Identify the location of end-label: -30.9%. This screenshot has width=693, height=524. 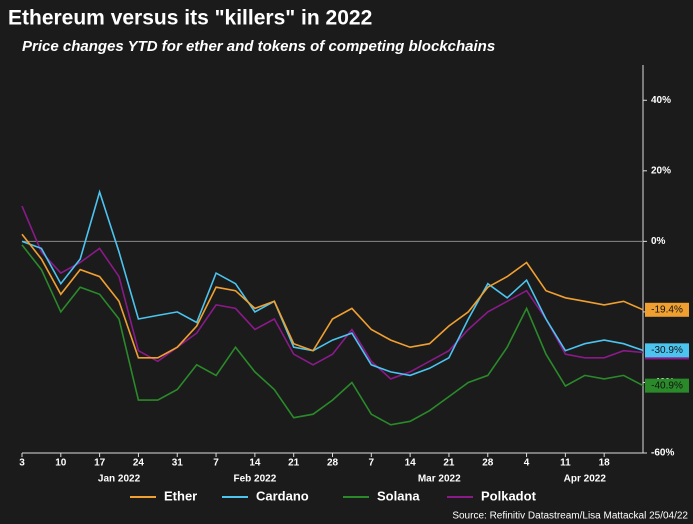
(667, 350).